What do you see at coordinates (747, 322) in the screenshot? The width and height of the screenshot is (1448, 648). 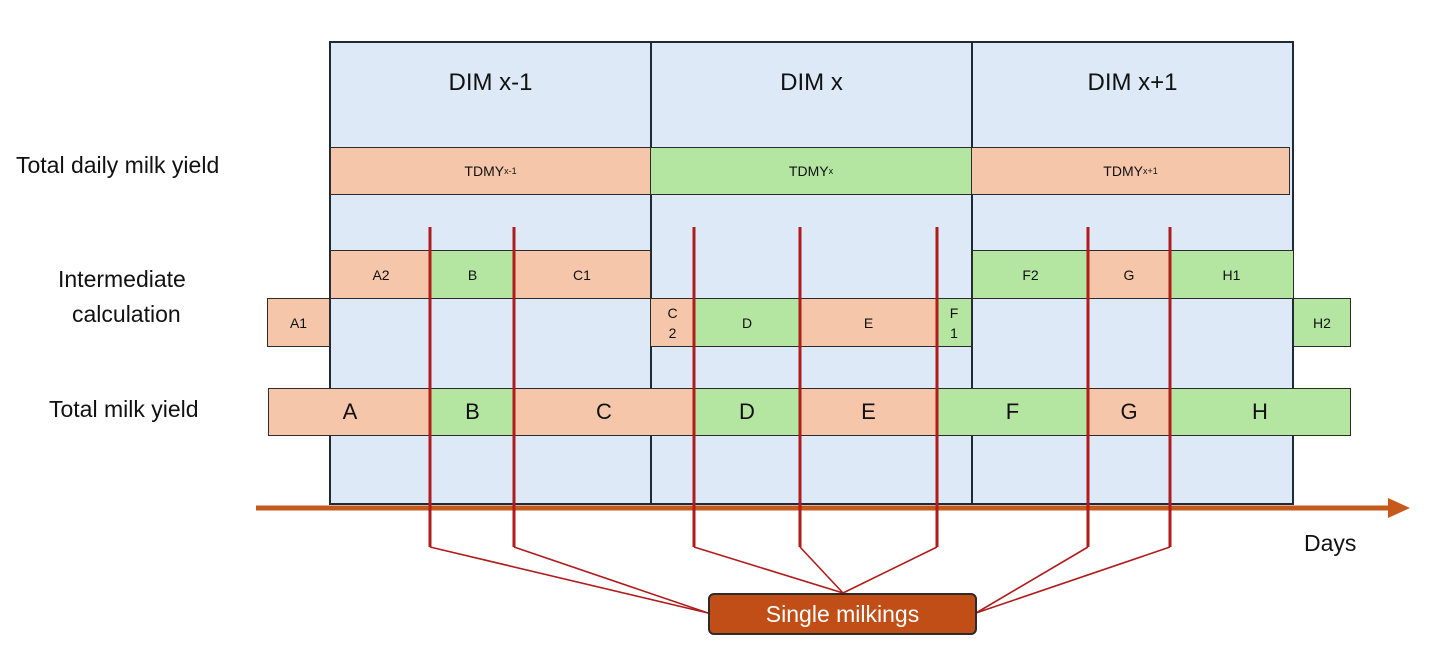 I see `segment-d-intermediate: D` at bounding box center [747, 322].